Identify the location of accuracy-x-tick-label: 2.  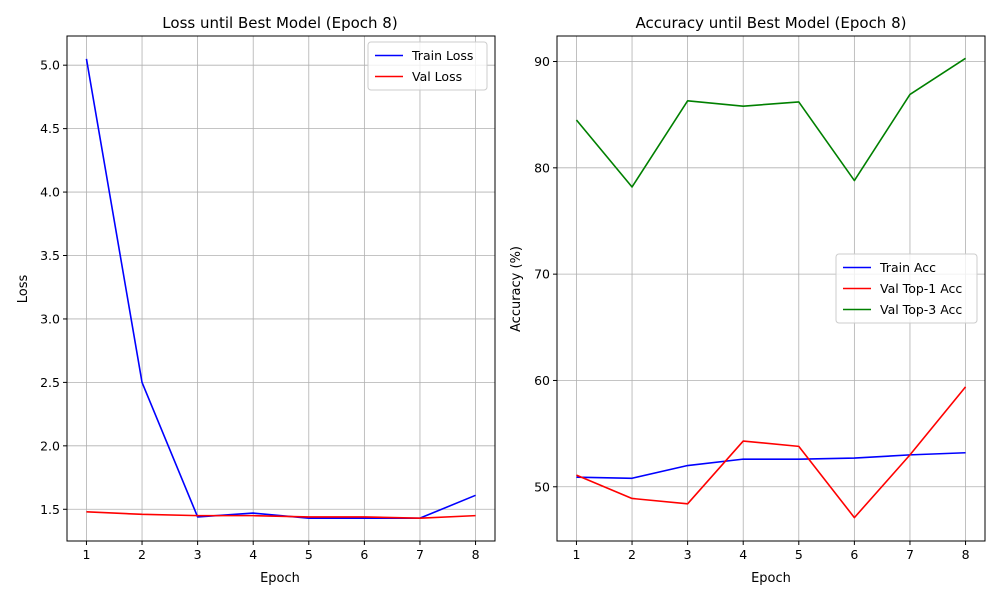
(632, 554).